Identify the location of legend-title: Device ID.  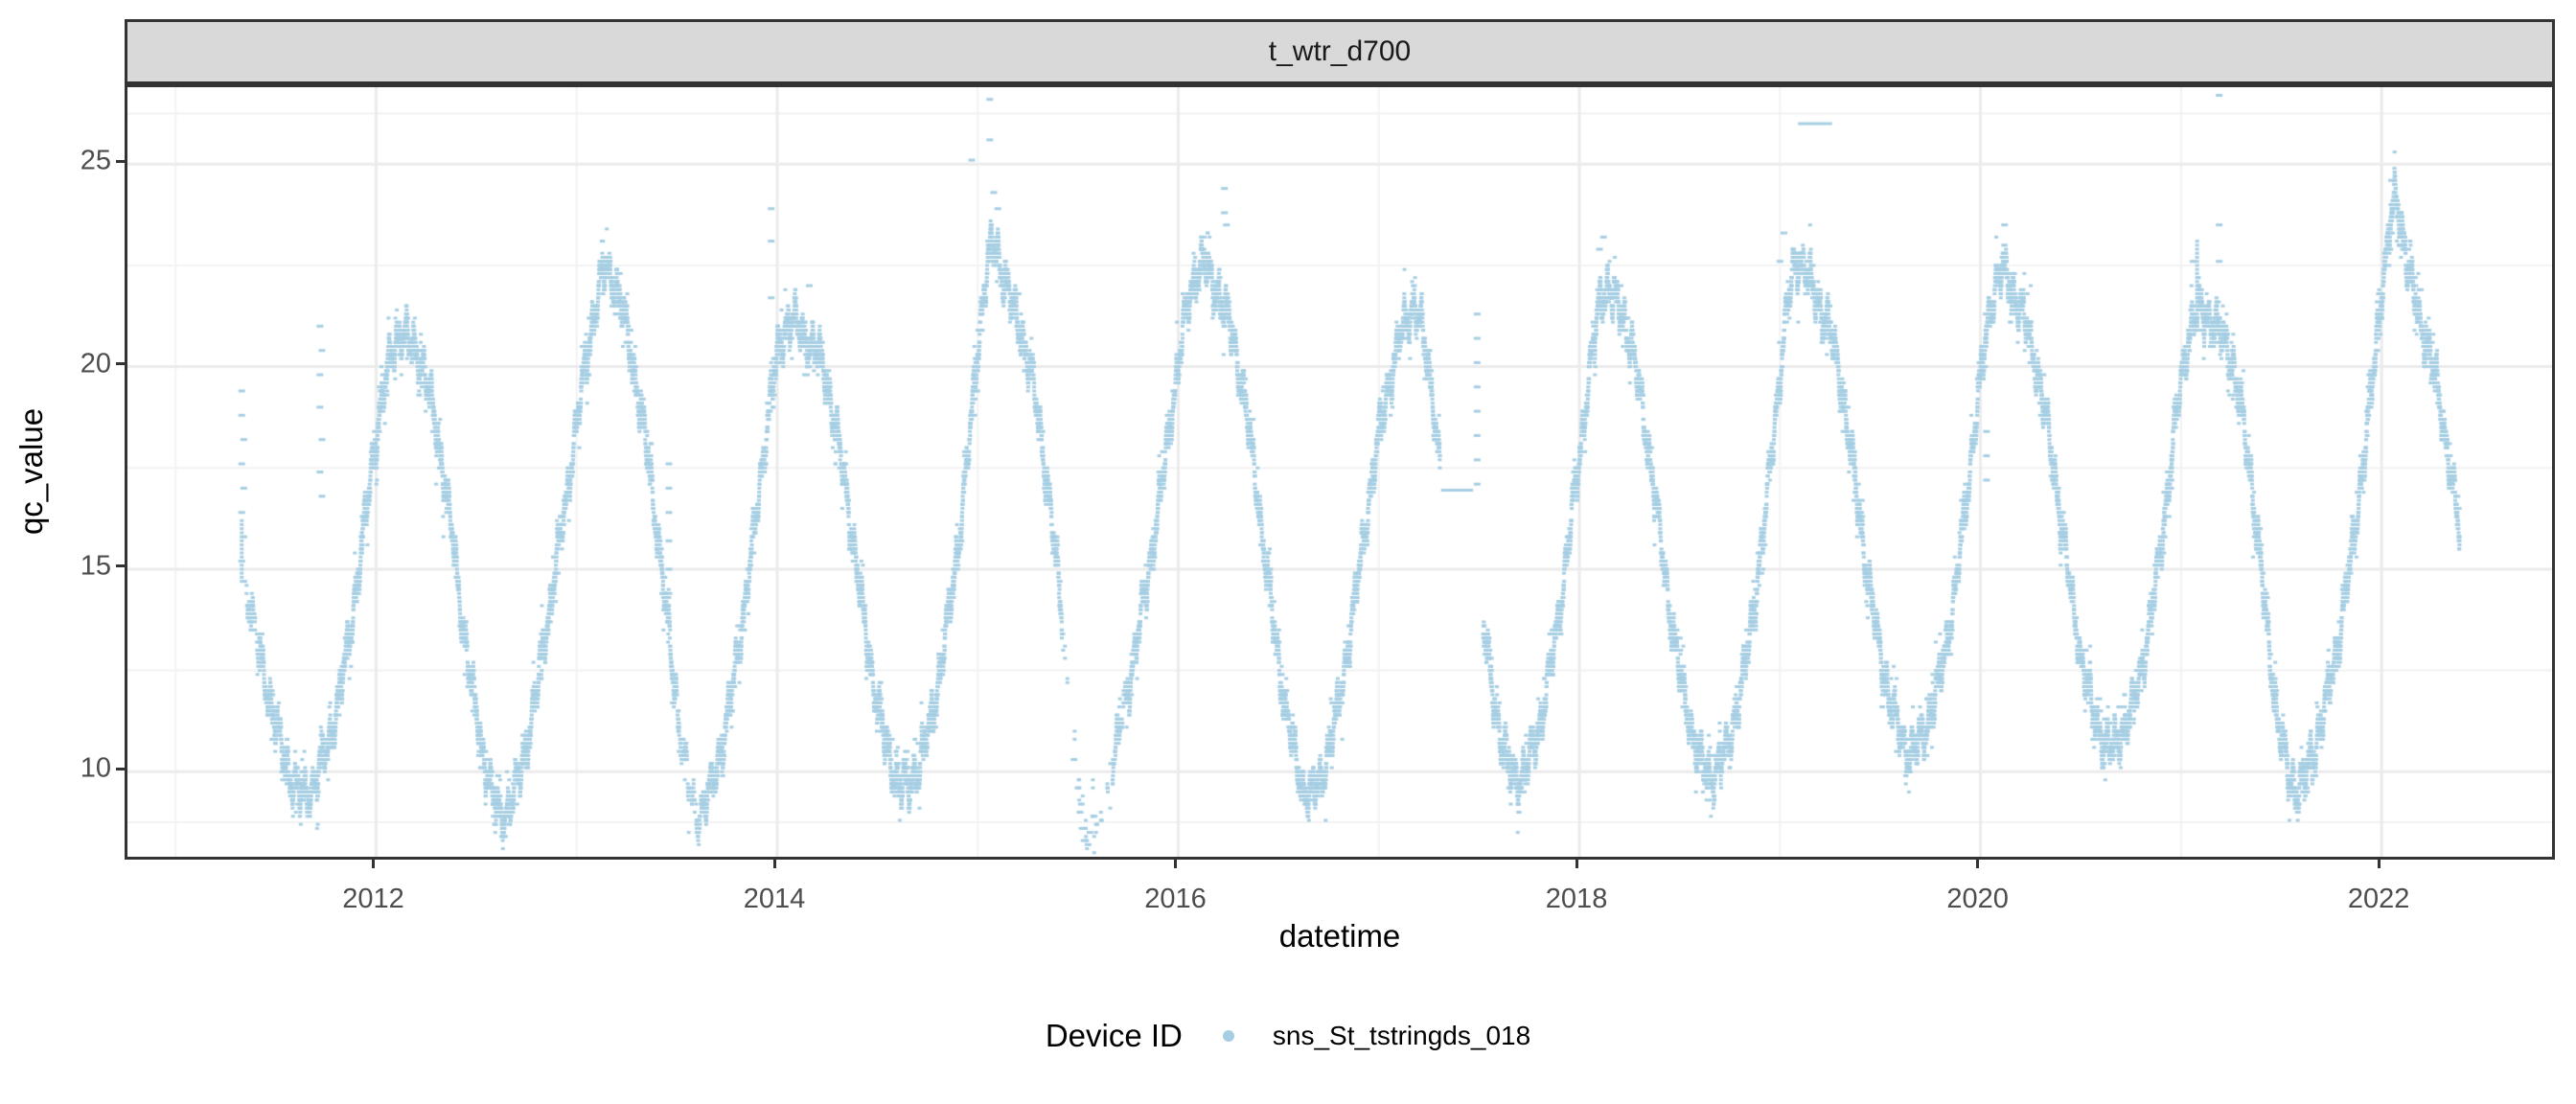
(1114, 1035).